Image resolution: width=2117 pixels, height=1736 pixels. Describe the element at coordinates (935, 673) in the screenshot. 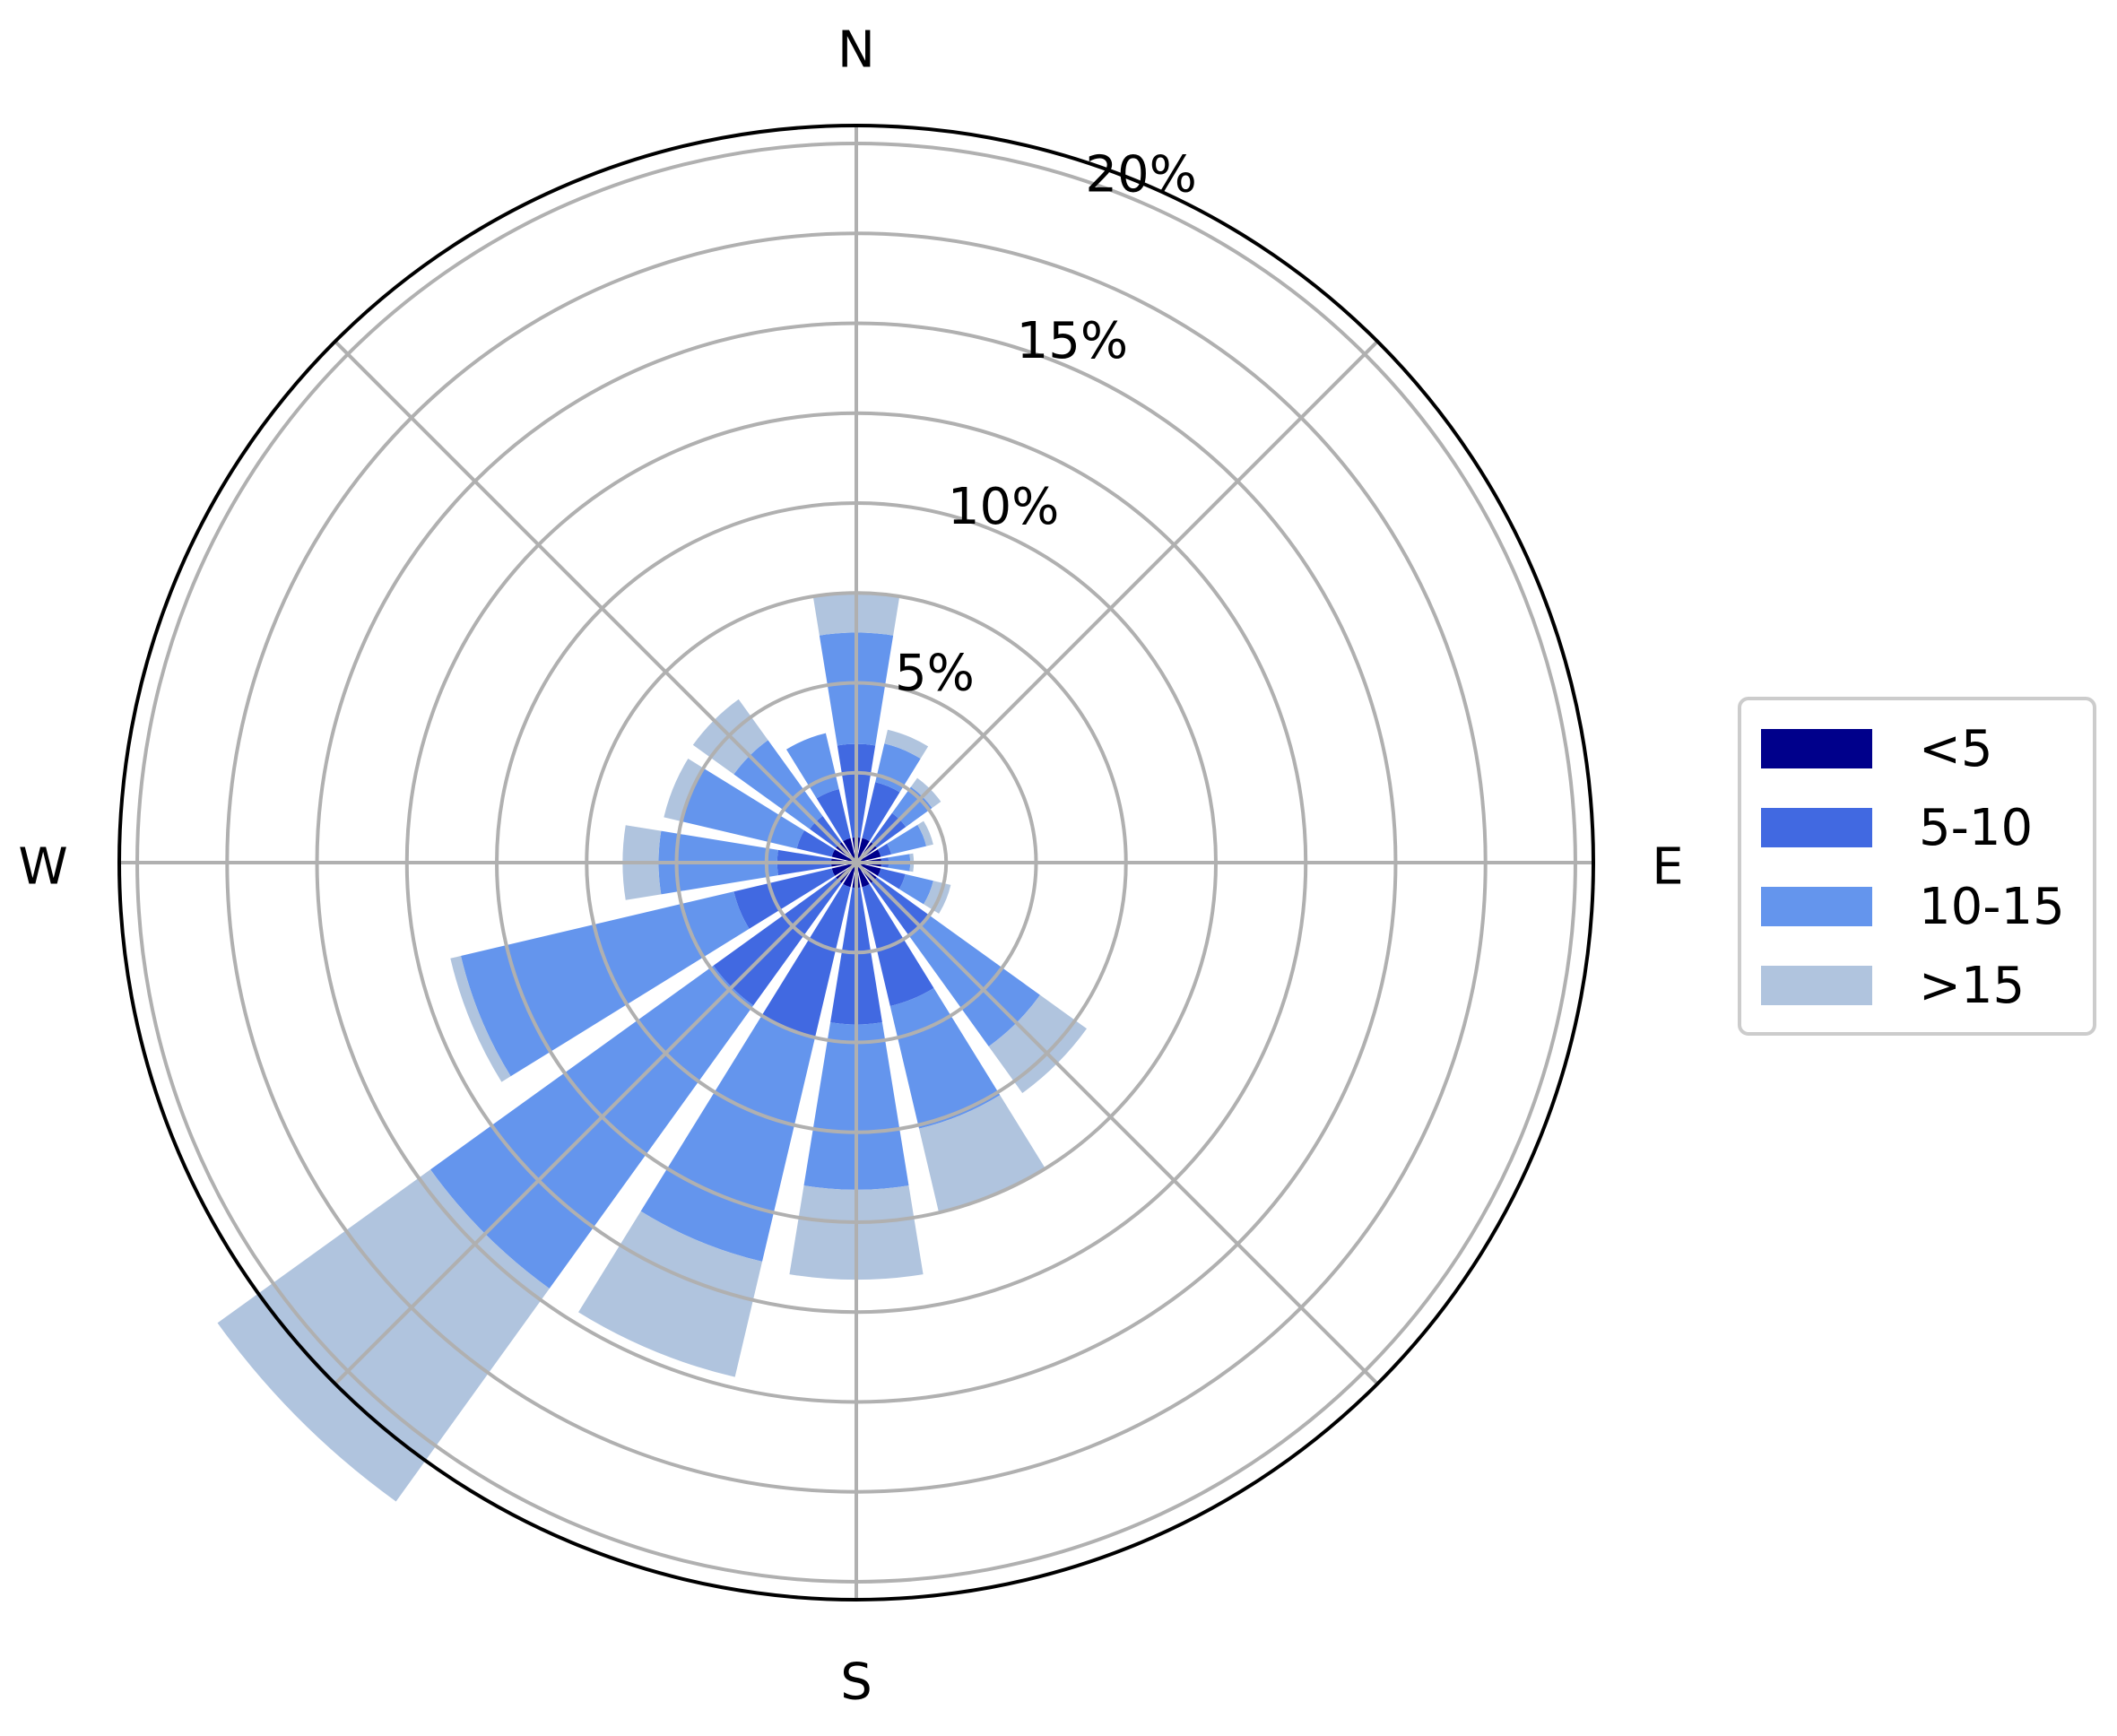

I see `radial-tick-label: 5%` at that location.